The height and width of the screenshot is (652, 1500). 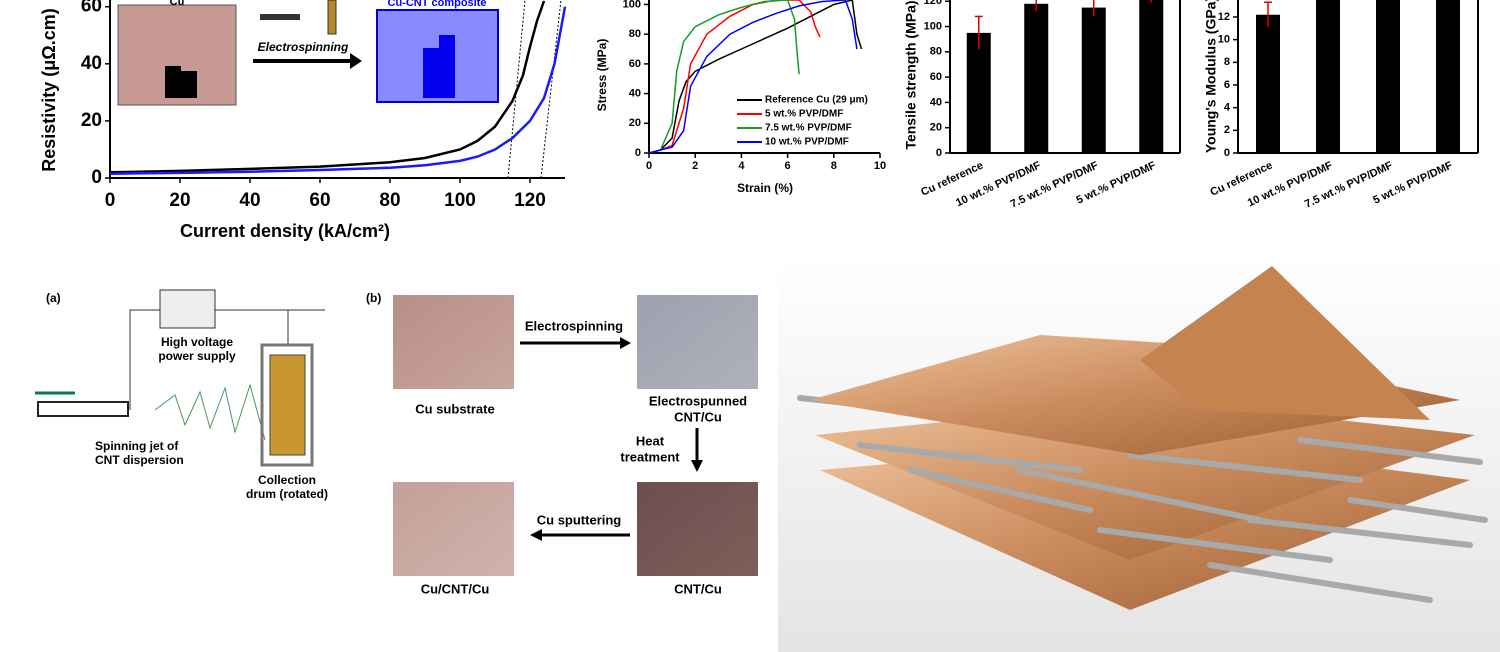 I want to click on wire, so click(x=144, y=359).